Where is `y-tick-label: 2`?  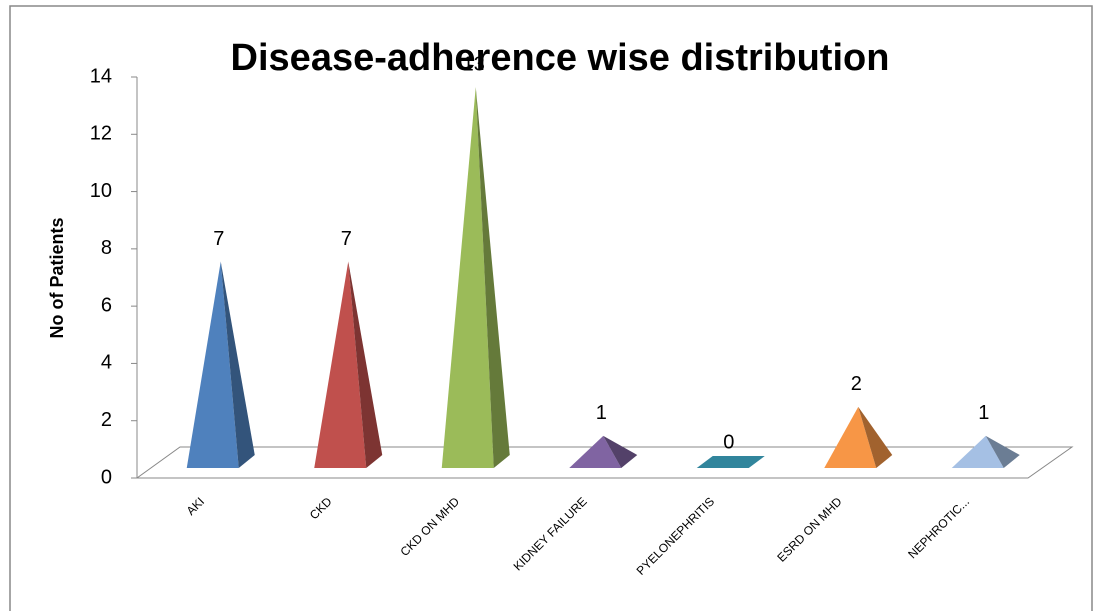 y-tick-label: 2 is located at coordinates (106, 420).